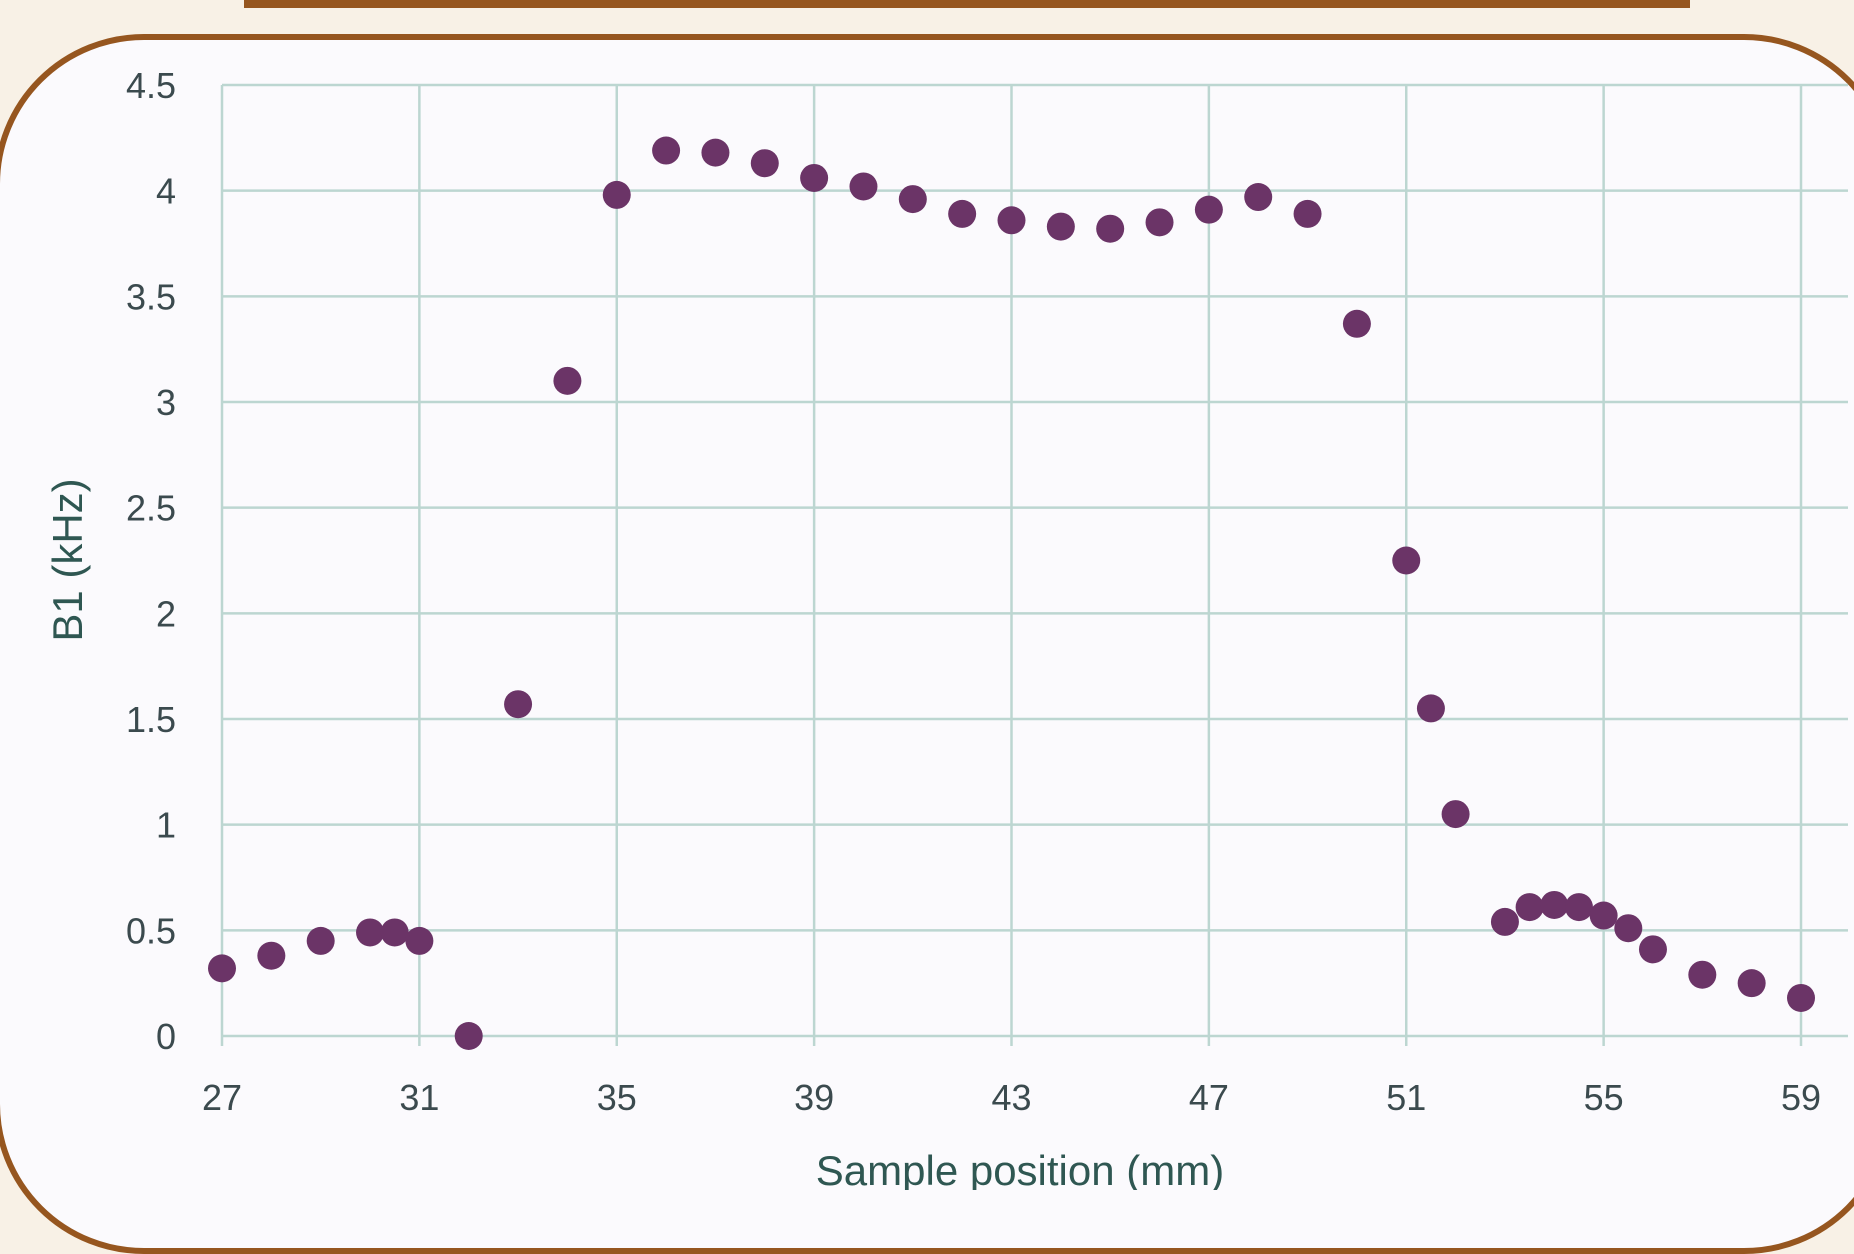  What do you see at coordinates (67, 559) in the screenshot?
I see `y-axis-title: B1 (kHz)` at bounding box center [67, 559].